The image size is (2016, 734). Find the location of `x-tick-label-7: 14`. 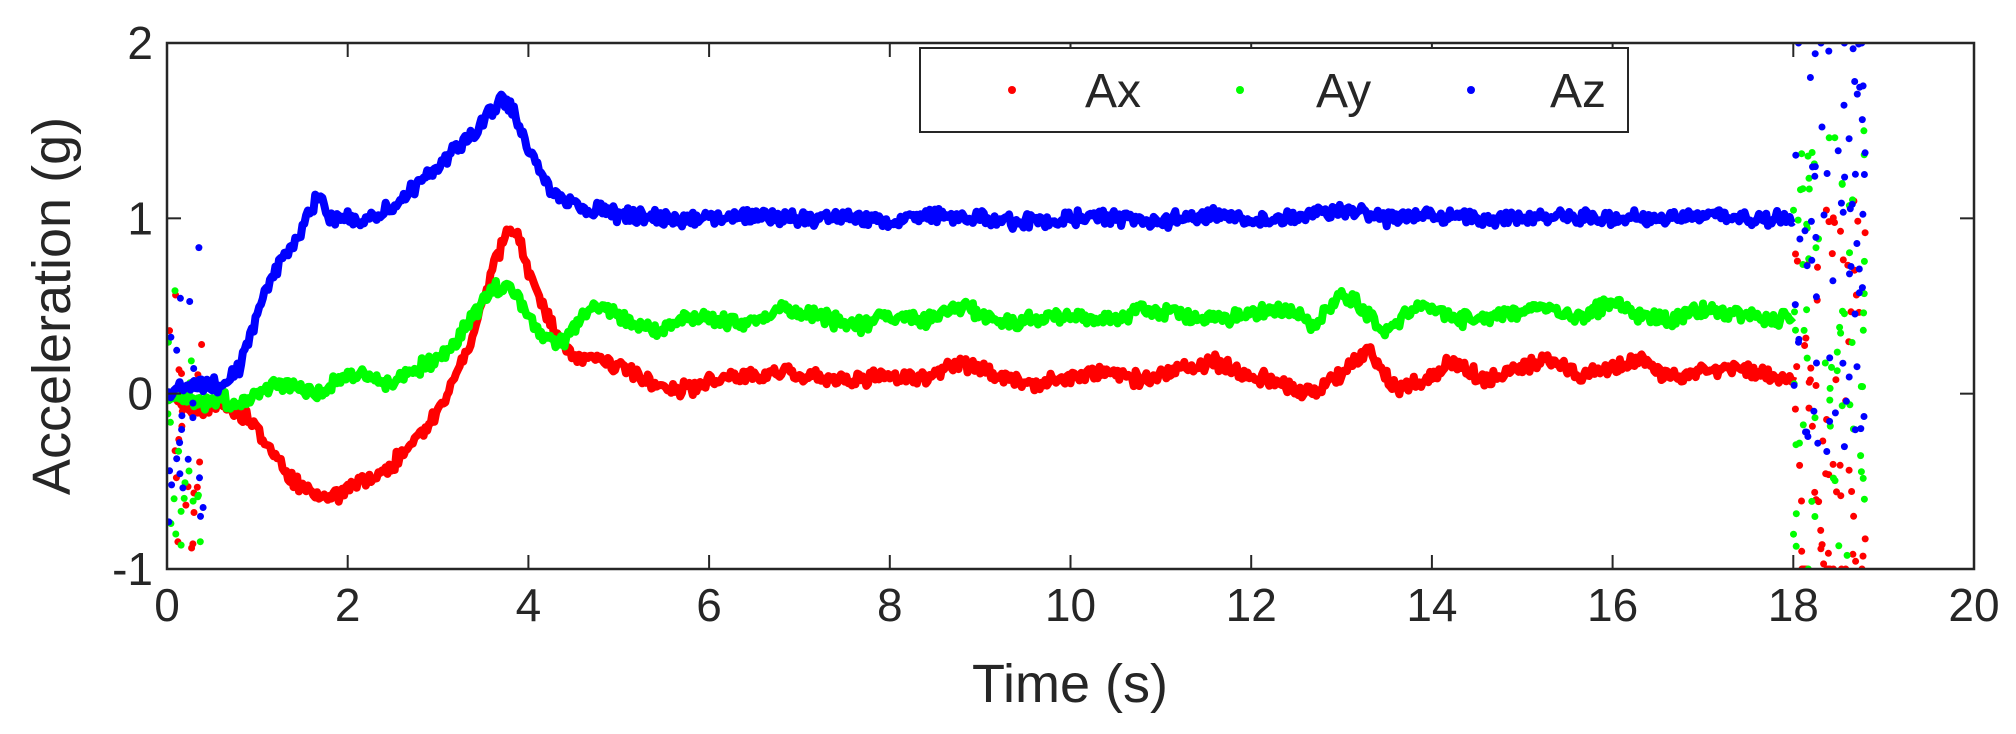

x-tick-label-7: 14 is located at coordinates (1431, 605).